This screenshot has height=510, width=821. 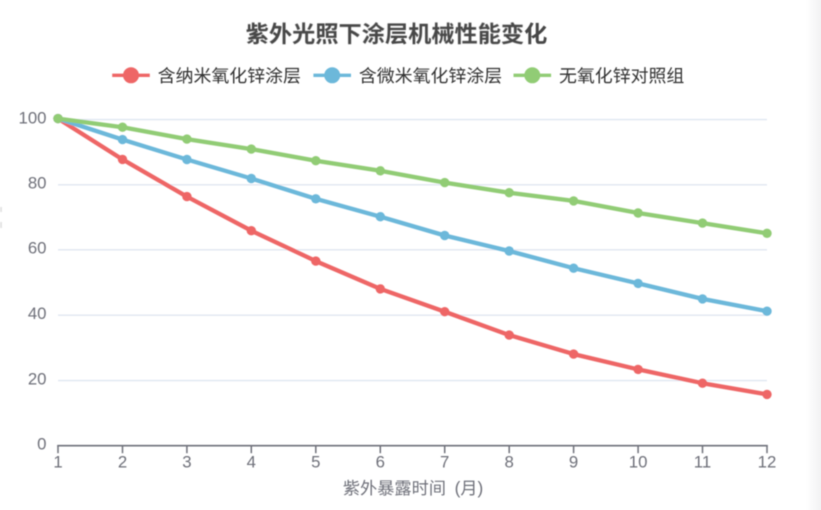 What do you see at coordinates (509, 461) in the screenshot?
I see `svg-text: 8` at bounding box center [509, 461].